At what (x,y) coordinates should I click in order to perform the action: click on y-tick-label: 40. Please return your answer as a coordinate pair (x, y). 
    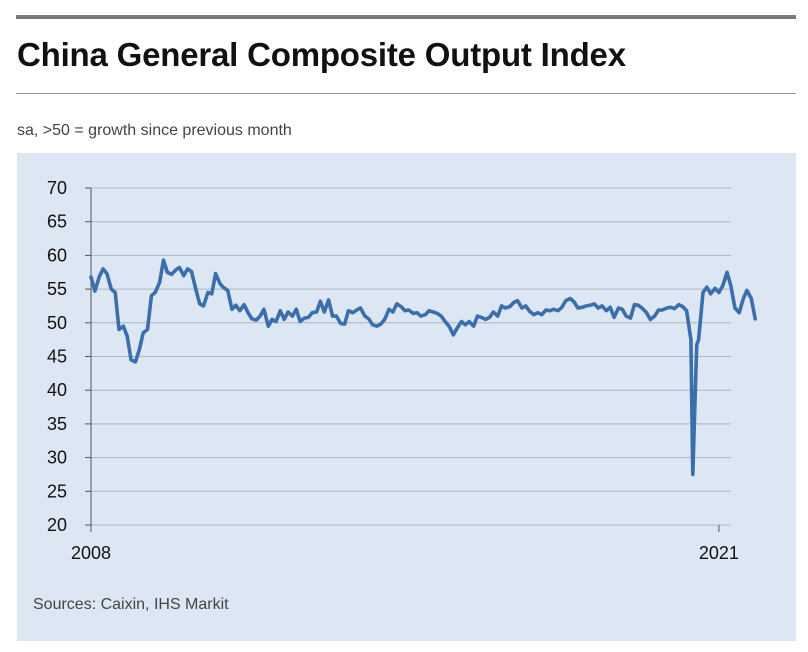
    Looking at the image, I should click on (57, 390).